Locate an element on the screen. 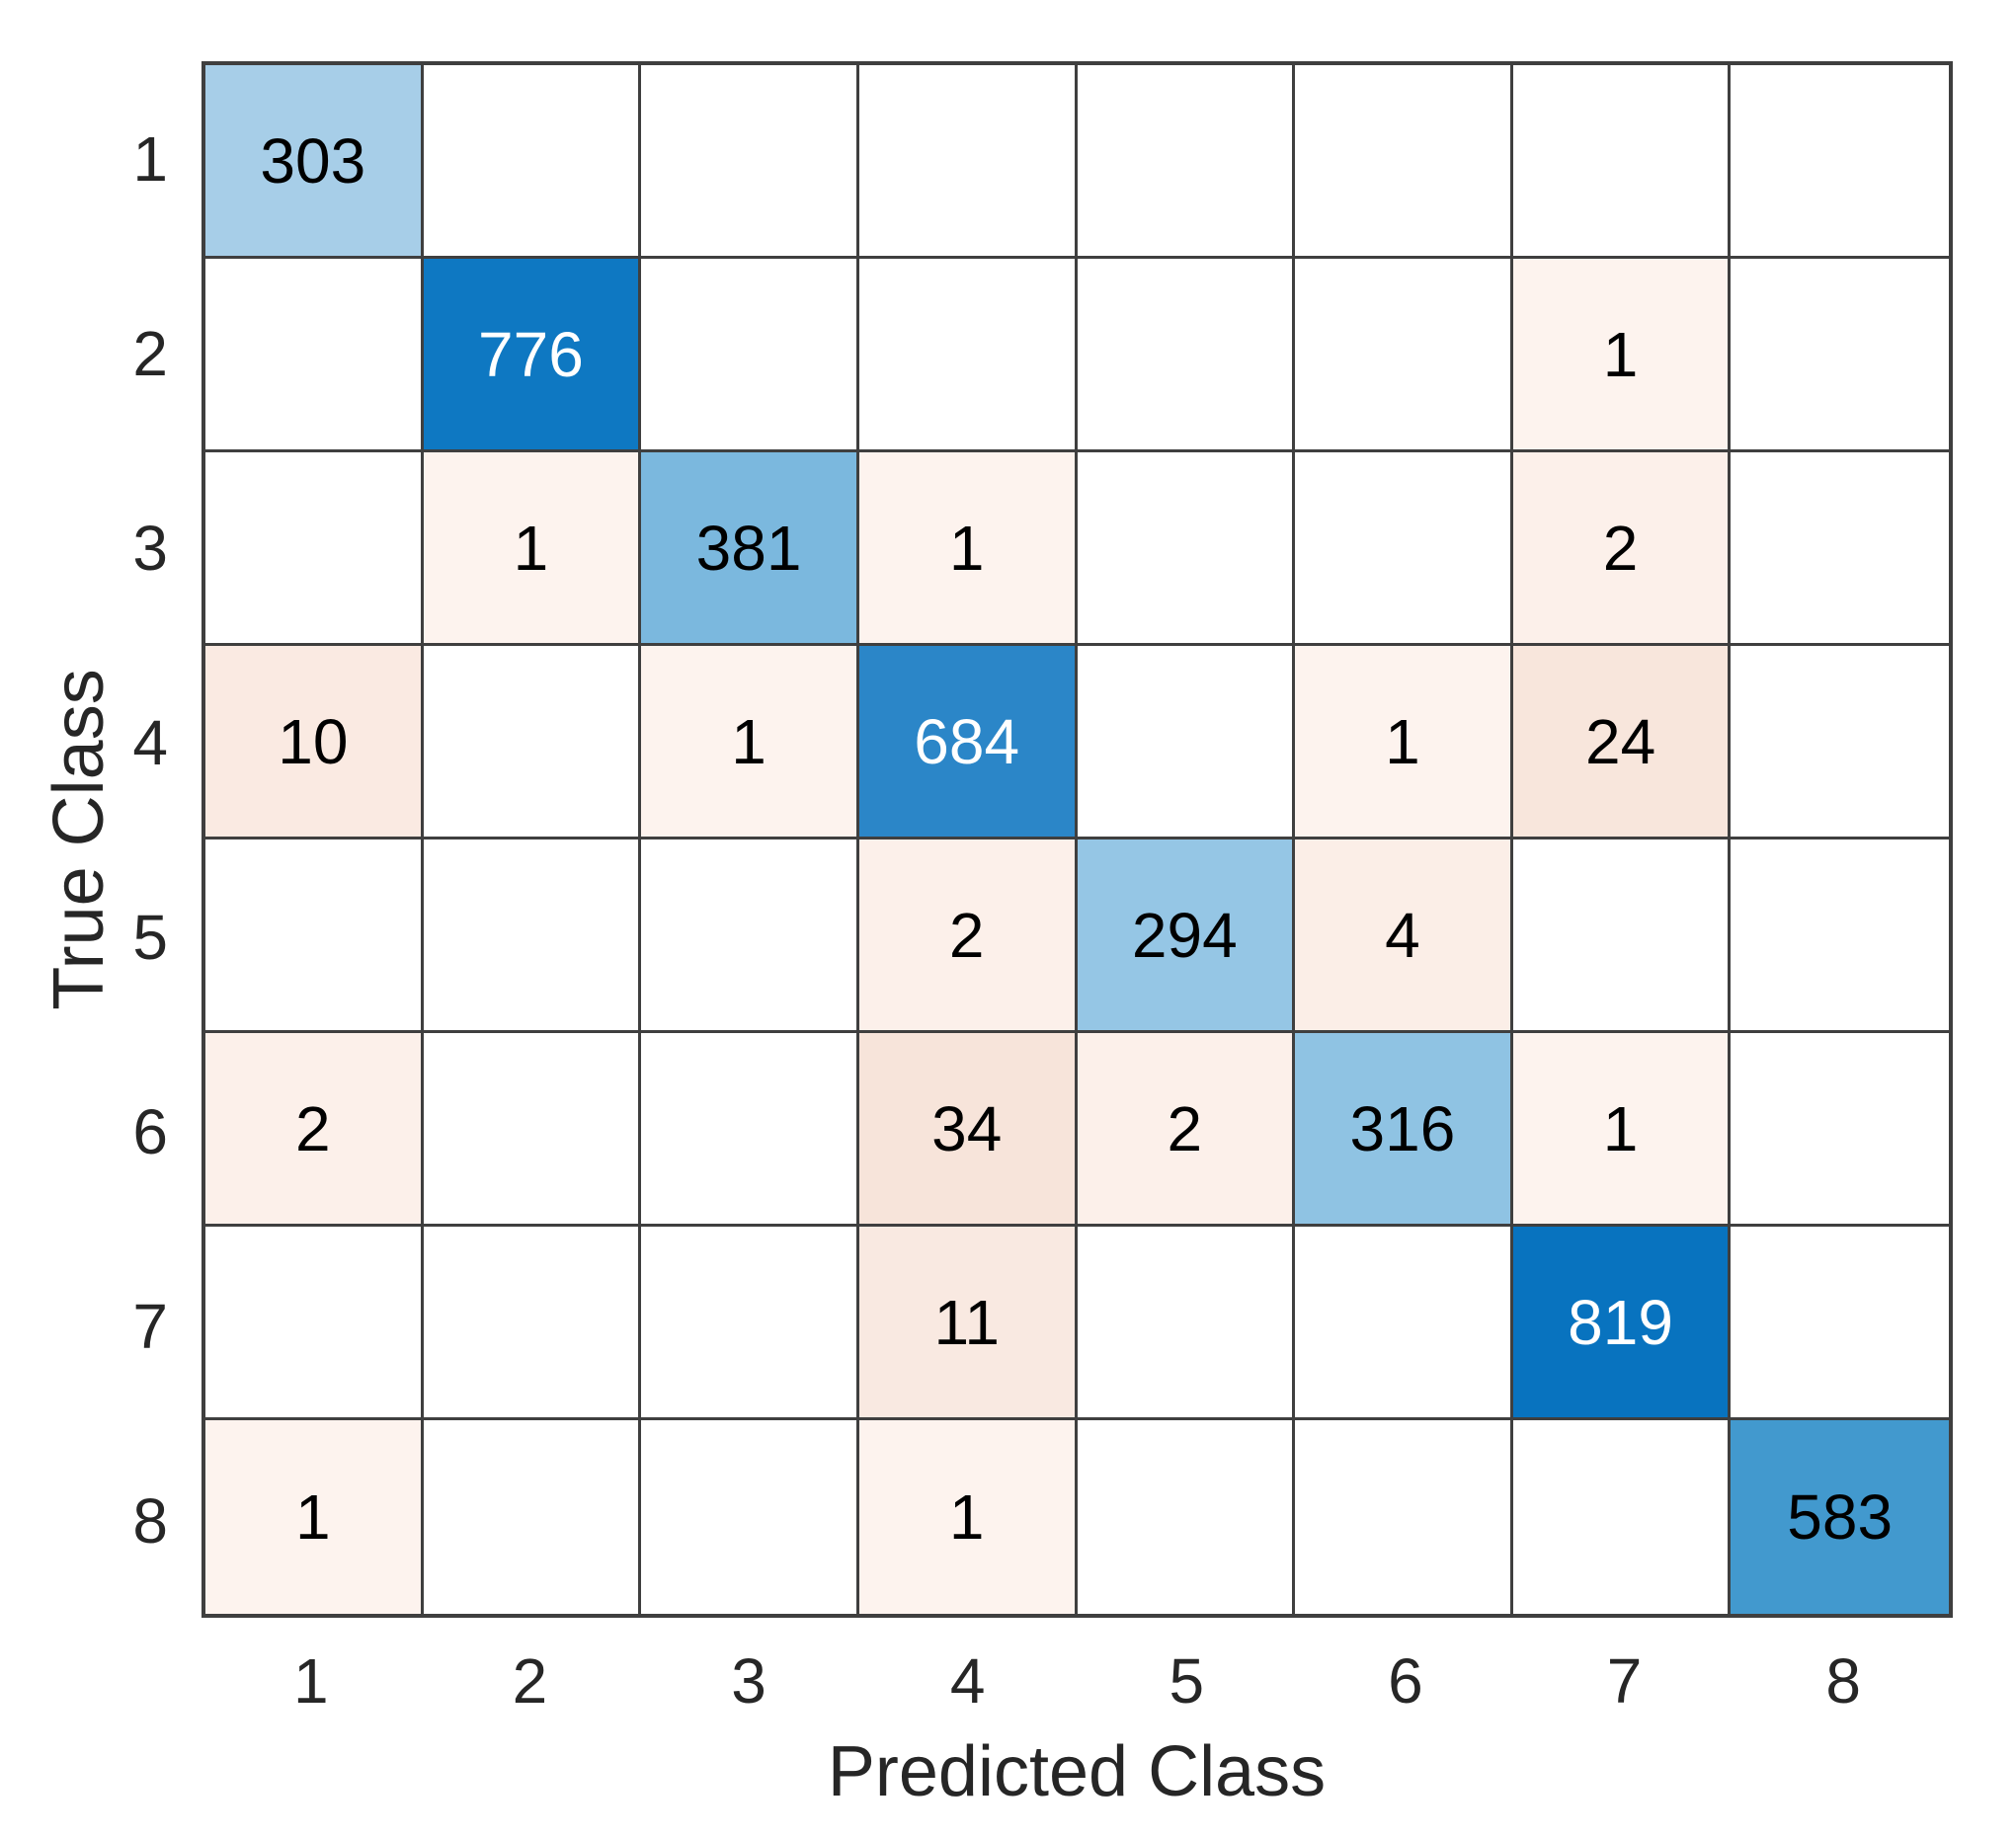  x-tick-label: 4 is located at coordinates (967, 1681).